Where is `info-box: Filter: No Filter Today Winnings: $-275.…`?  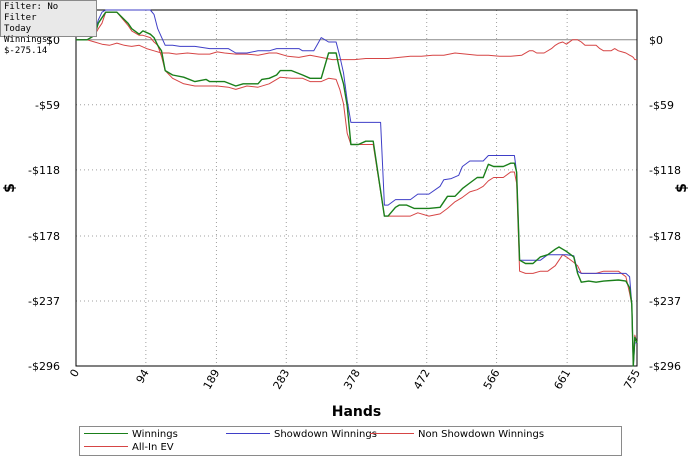 info-box: Filter: No Filter Today Winnings: $-275.… is located at coordinates (48, 28).